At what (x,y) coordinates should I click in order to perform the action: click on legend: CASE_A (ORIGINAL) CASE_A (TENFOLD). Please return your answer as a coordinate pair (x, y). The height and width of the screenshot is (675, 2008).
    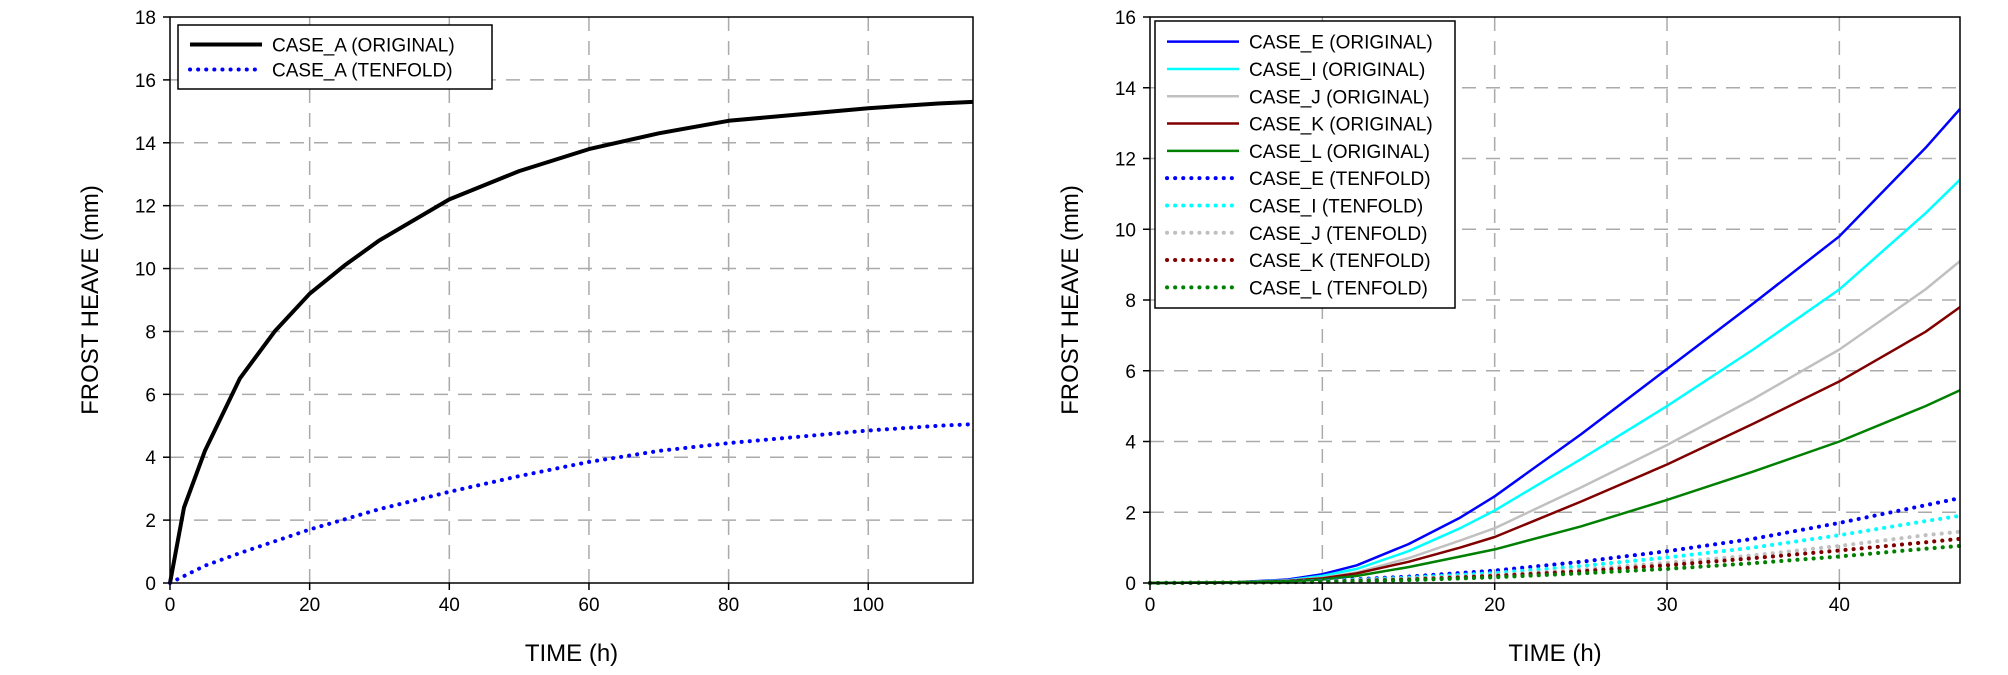
    Looking at the image, I should click on (335, 57).